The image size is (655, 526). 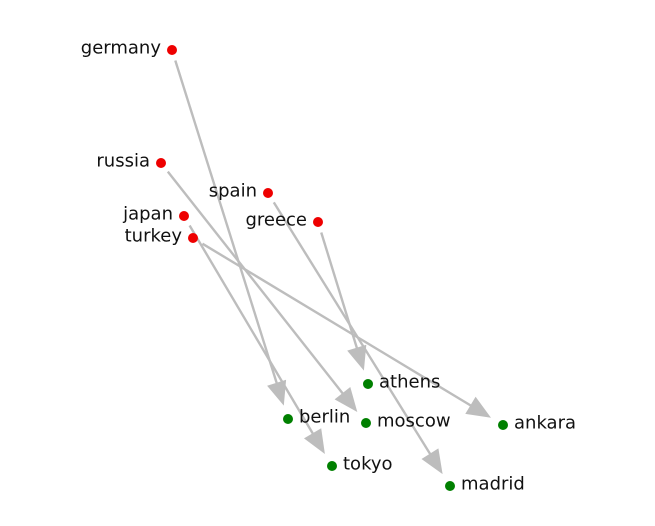 What do you see at coordinates (121, 48) in the screenshot?
I see `node-label-germany: germany` at bounding box center [121, 48].